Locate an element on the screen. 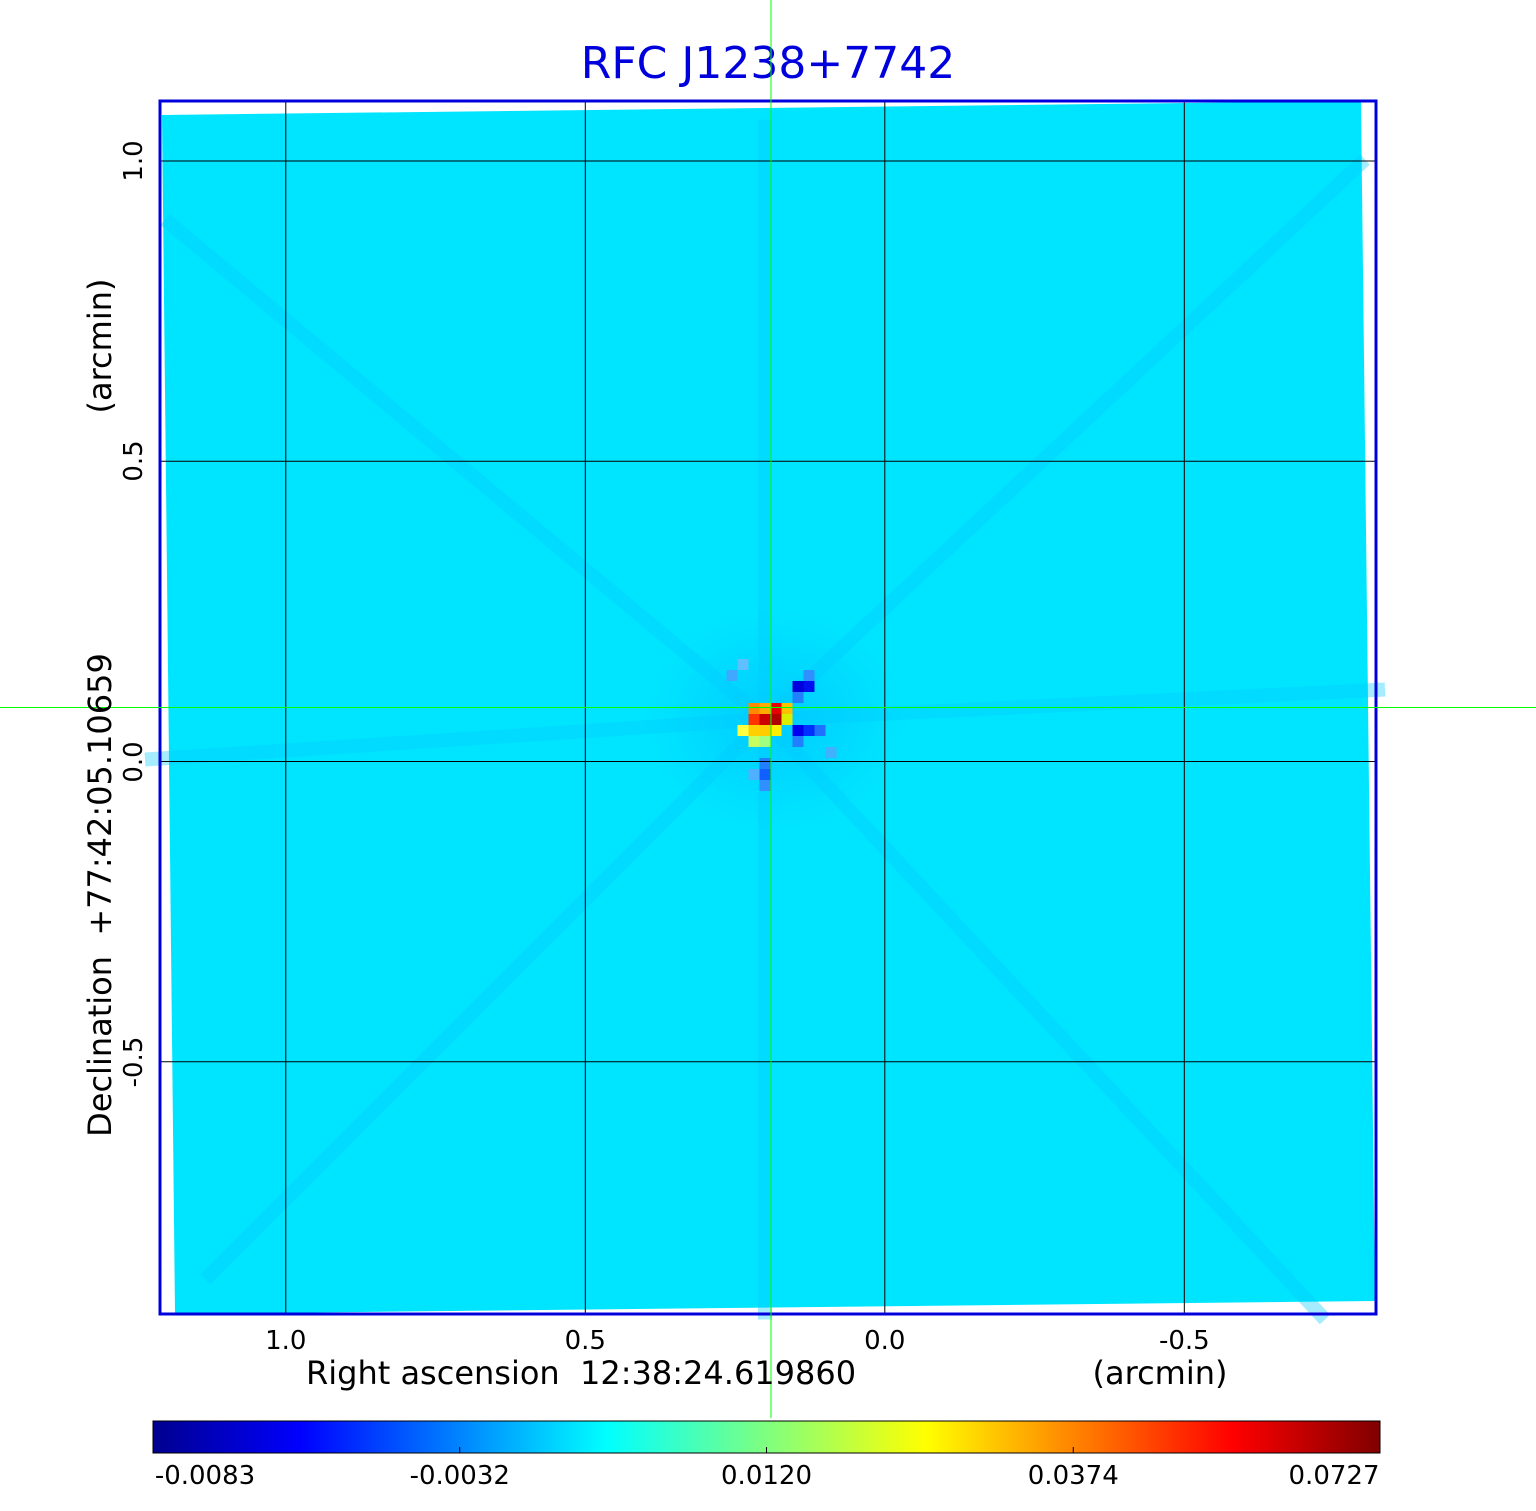  y-axis-unit: (arcmin) is located at coordinates (100, 346).